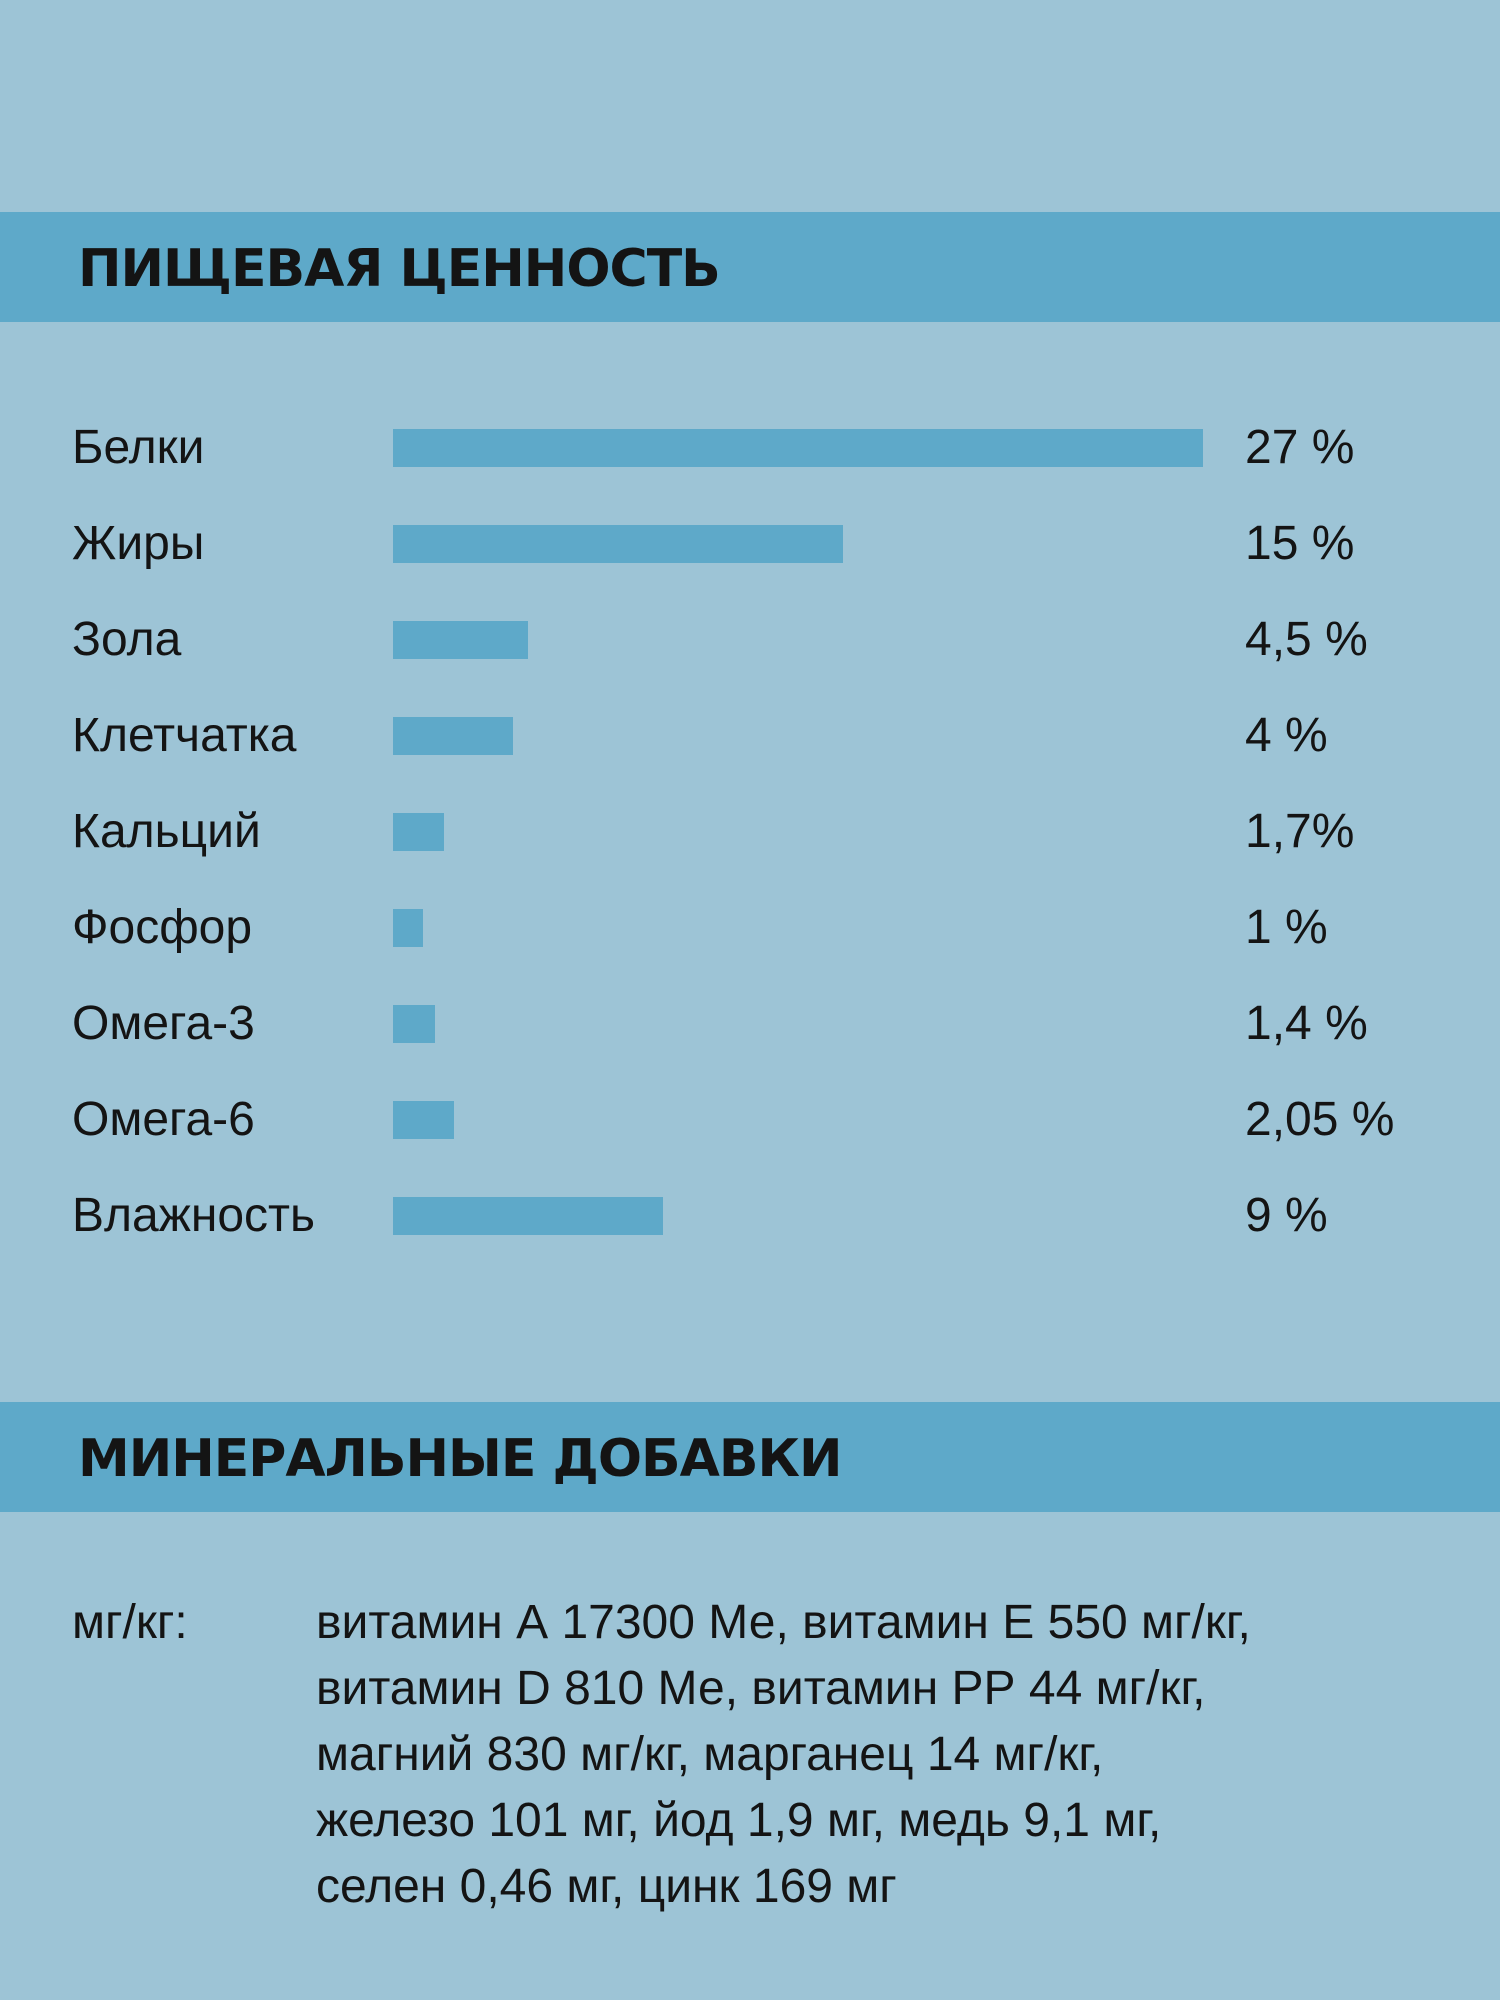  Describe the element at coordinates (399, 269) in the screenshot. I see `nutrition-title: ПИЩЕВАЯ ЦЕННОСТЬ` at that location.